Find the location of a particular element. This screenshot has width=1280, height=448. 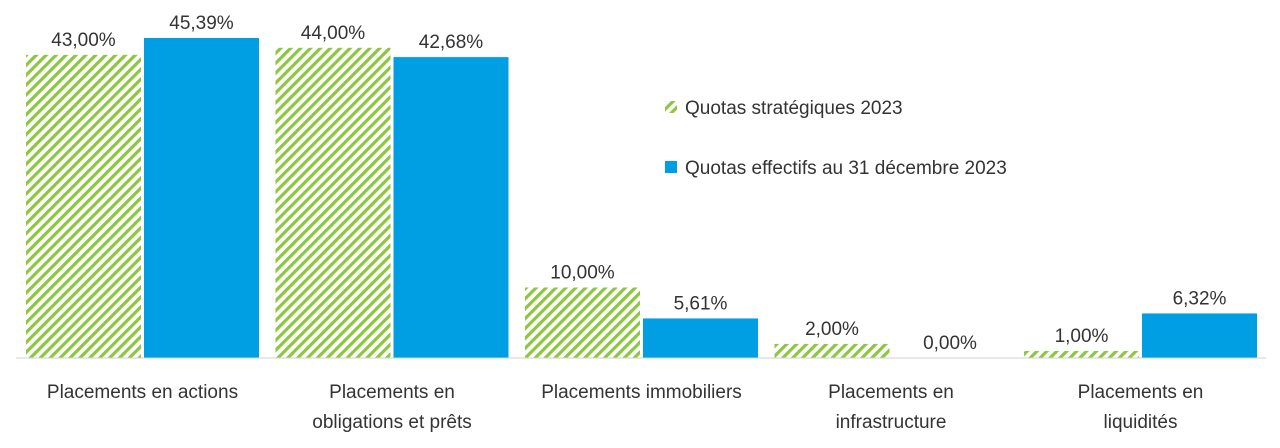

category-label-1: Placements en actions is located at coordinates (142, 392).